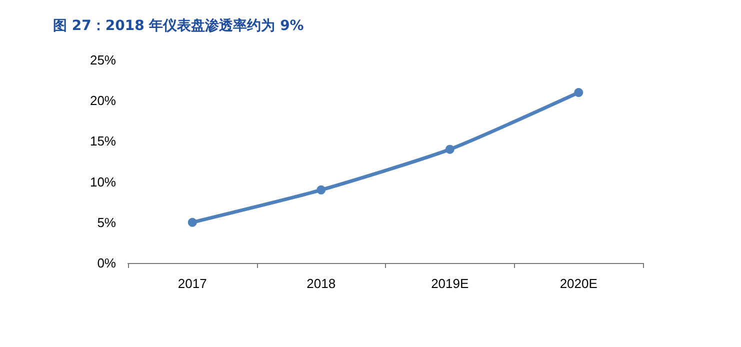 The height and width of the screenshot is (347, 741). Describe the element at coordinates (321, 283) in the screenshot. I see `x-tick-label: 2018` at that location.